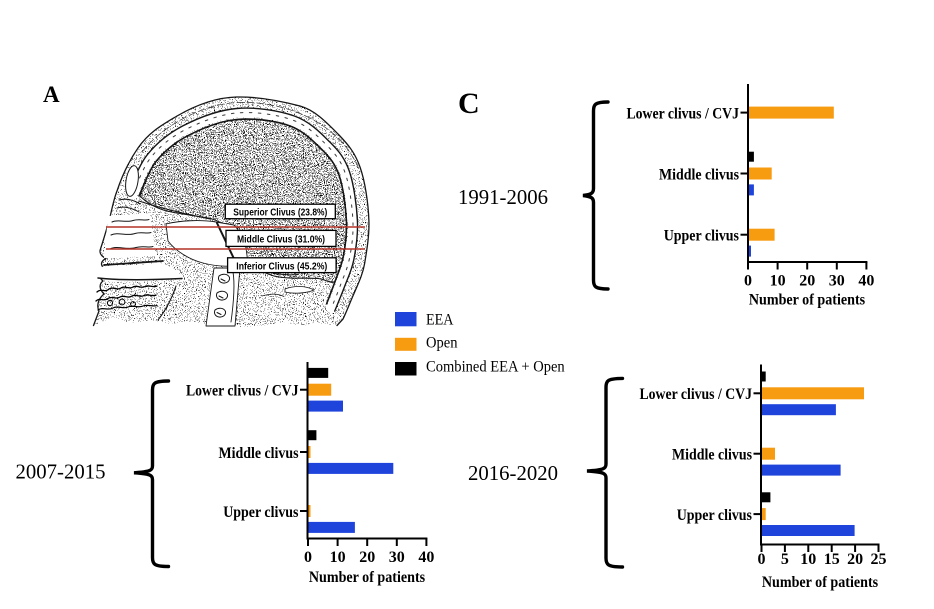  I want to click on svg-text: 2007-2015, so click(61, 472).